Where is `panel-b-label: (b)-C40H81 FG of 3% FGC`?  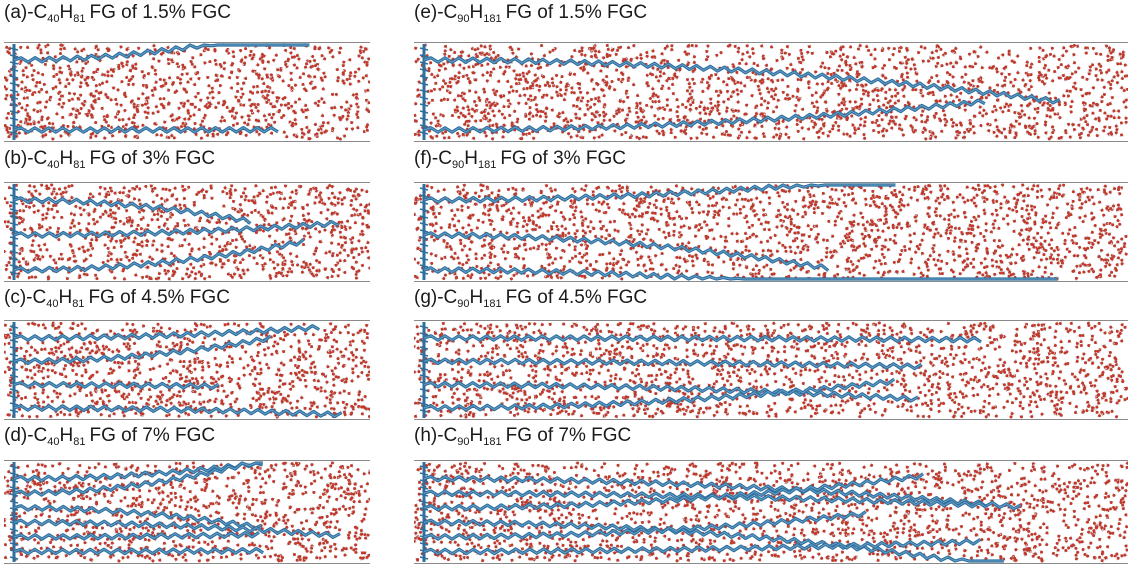 panel-b-label: (b)-C40H81 FG of 3% FGC is located at coordinates (109, 159).